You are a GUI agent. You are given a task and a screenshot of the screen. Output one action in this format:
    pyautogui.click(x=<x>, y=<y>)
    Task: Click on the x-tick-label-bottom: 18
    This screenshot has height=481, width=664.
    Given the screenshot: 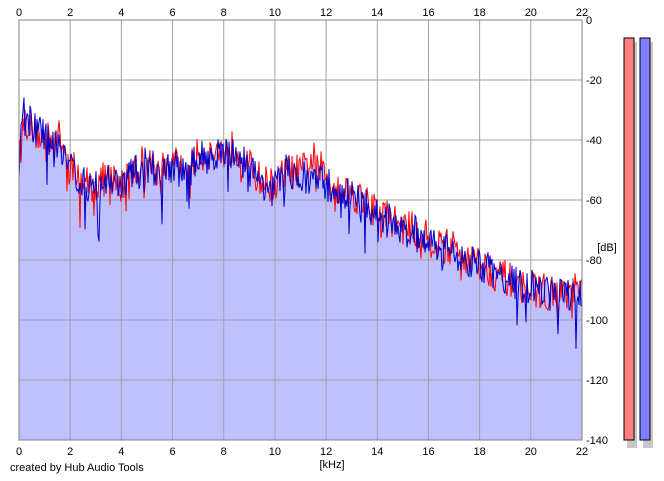 What is the action you would take?
    pyautogui.click(x=480, y=452)
    